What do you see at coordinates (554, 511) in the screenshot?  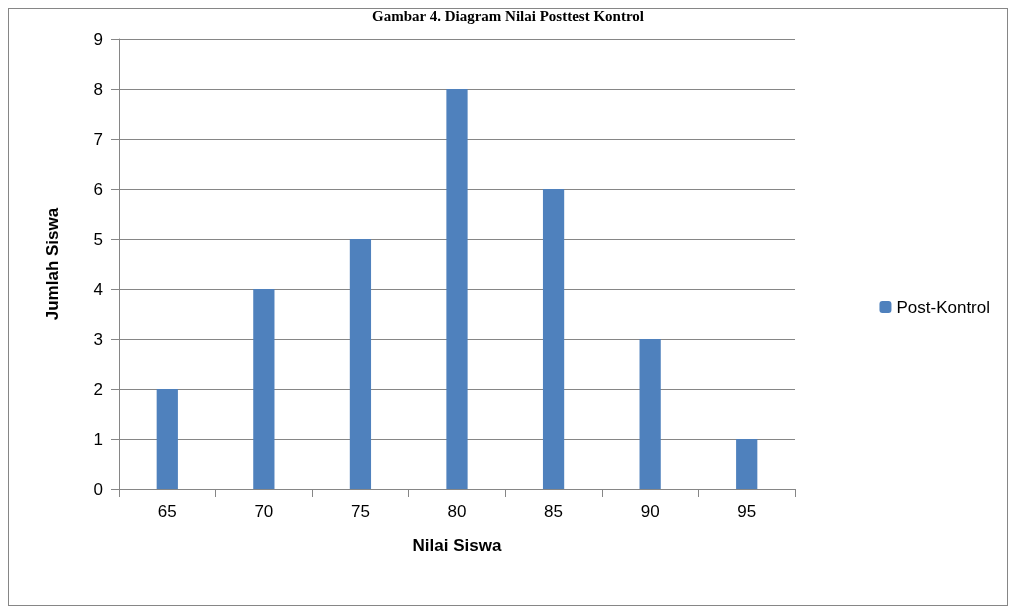 I see `x-tick-label: 85` at bounding box center [554, 511].